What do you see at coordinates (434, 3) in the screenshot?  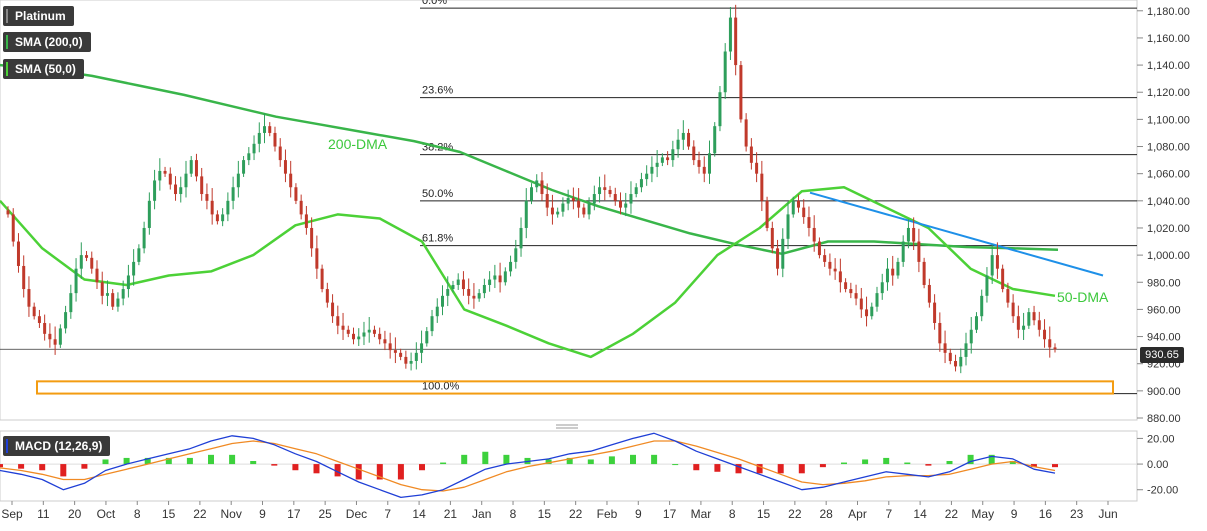 I see `fib-level-label: 0.0%` at bounding box center [434, 3].